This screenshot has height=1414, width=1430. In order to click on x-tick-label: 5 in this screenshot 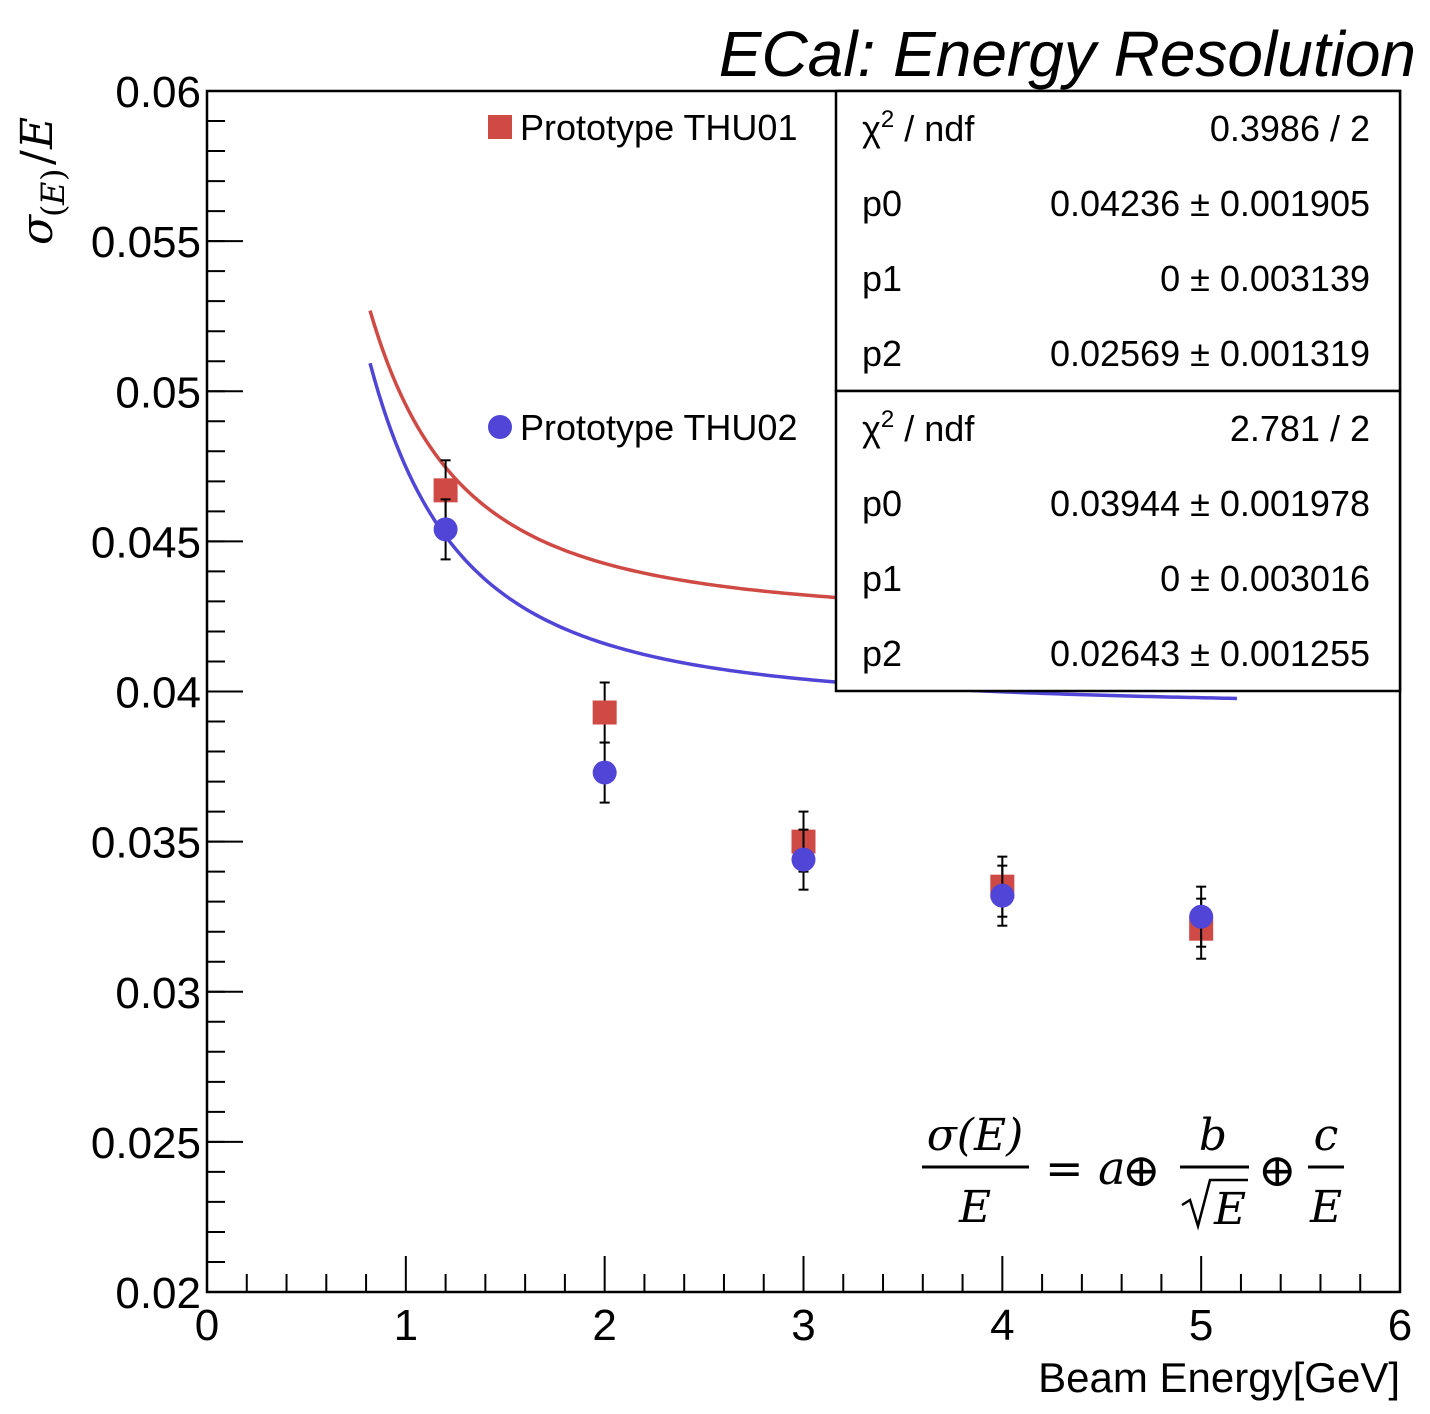, I will do `click(1201, 1325)`.